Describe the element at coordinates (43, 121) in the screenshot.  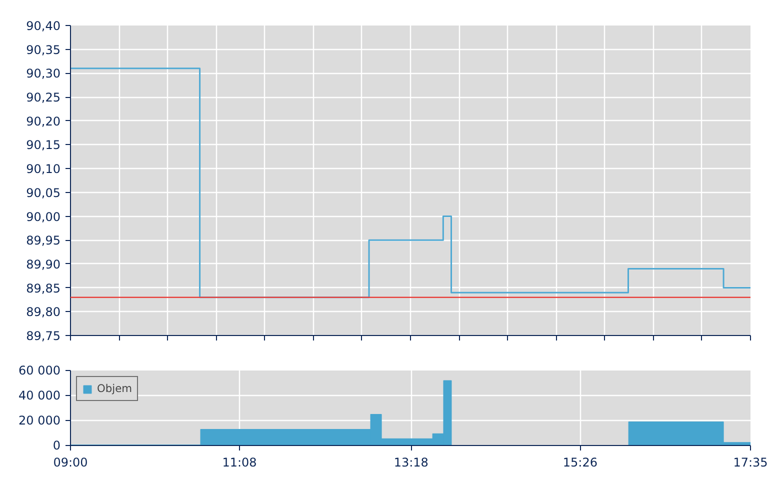
I see `y-tick-label: 90,20` at that location.